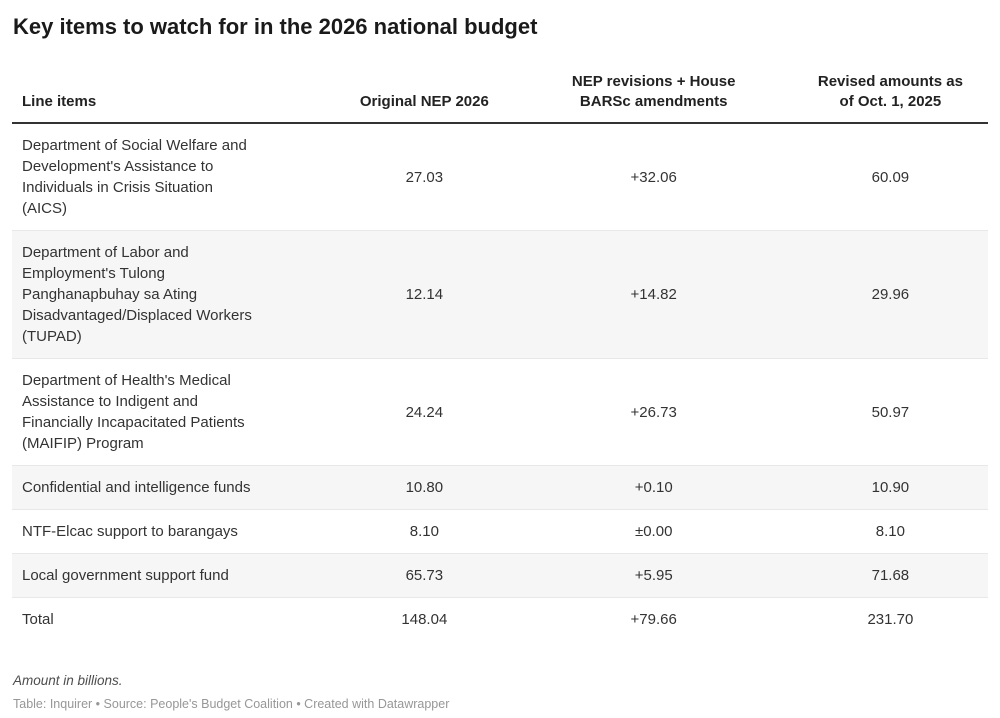 The height and width of the screenshot is (718, 1000). Describe the element at coordinates (424, 294) in the screenshot. I see `original-nep-cell: 12.14` at that location.